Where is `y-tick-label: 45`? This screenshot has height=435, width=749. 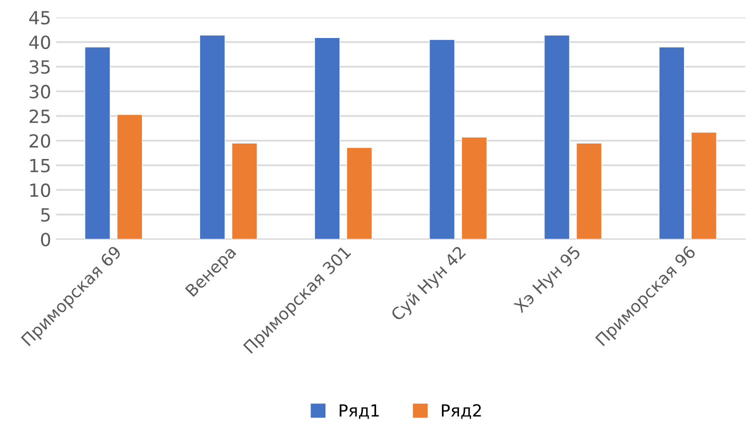 y-tick-label: 45 is located at coordinates (39, 18).